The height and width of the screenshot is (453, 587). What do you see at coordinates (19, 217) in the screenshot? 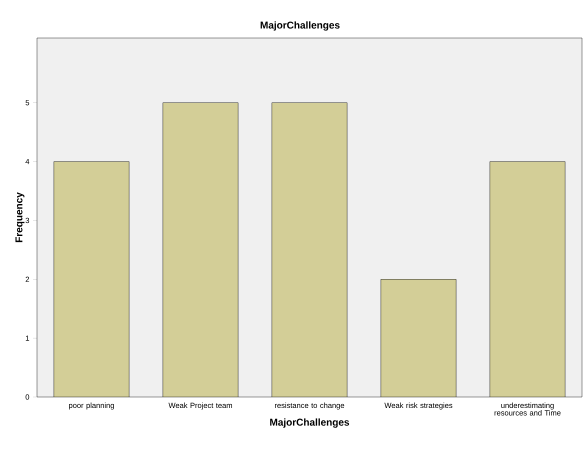
I see `y-axis-title: Frequency` at bounding box center [19, 217].